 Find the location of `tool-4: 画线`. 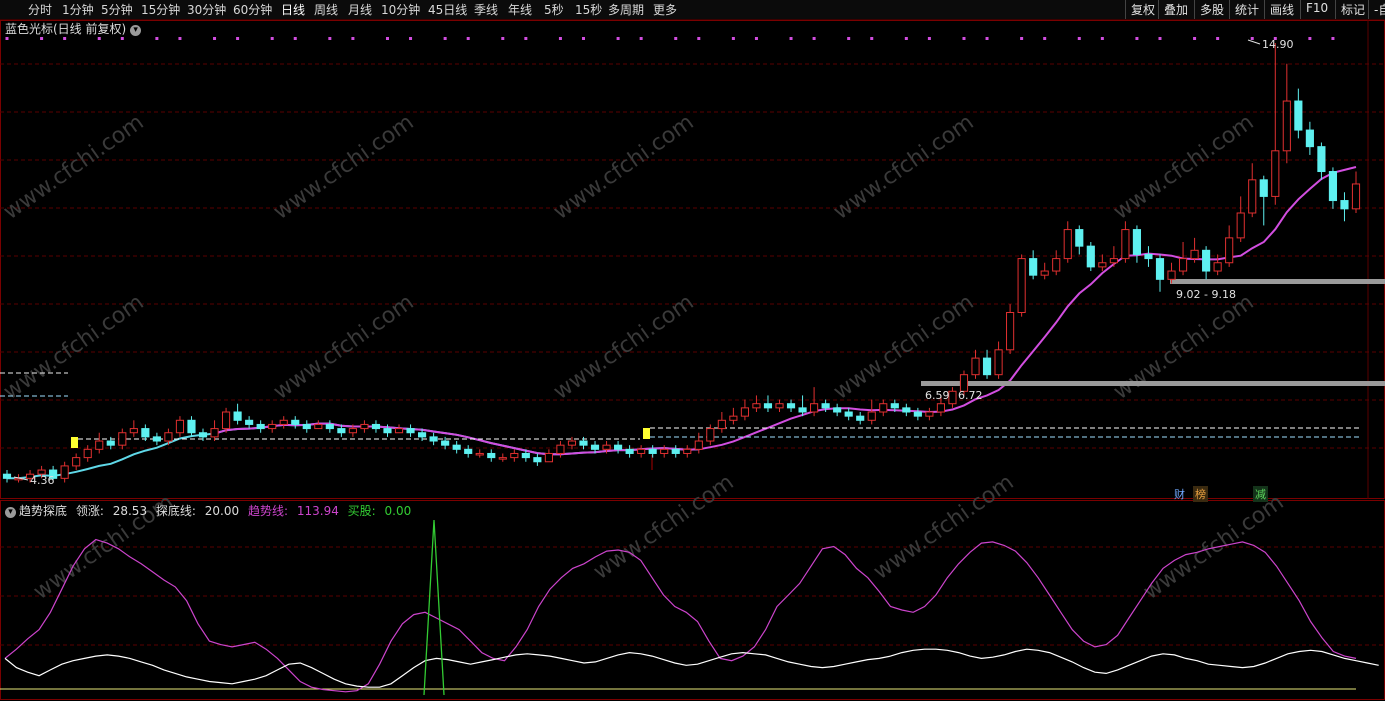

tool-4: 画线 is located at coordinates (1281, 9).